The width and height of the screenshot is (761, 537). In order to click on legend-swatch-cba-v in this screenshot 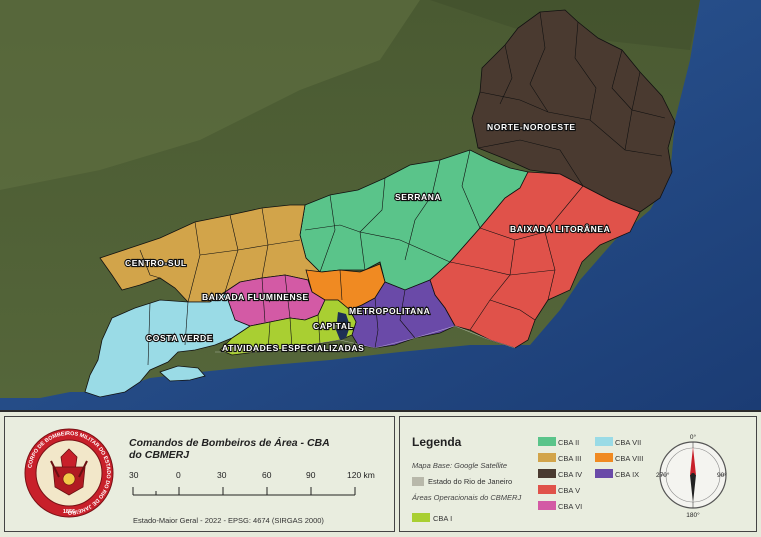, I will do `click(547, 489)`.